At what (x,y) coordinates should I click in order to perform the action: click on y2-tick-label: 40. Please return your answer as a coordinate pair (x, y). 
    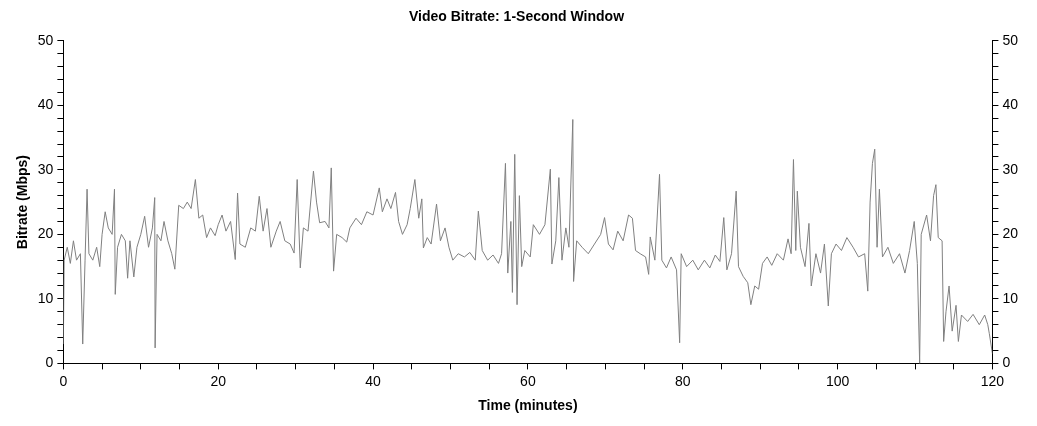
    Looking at the image, I should click on (1010, 104).